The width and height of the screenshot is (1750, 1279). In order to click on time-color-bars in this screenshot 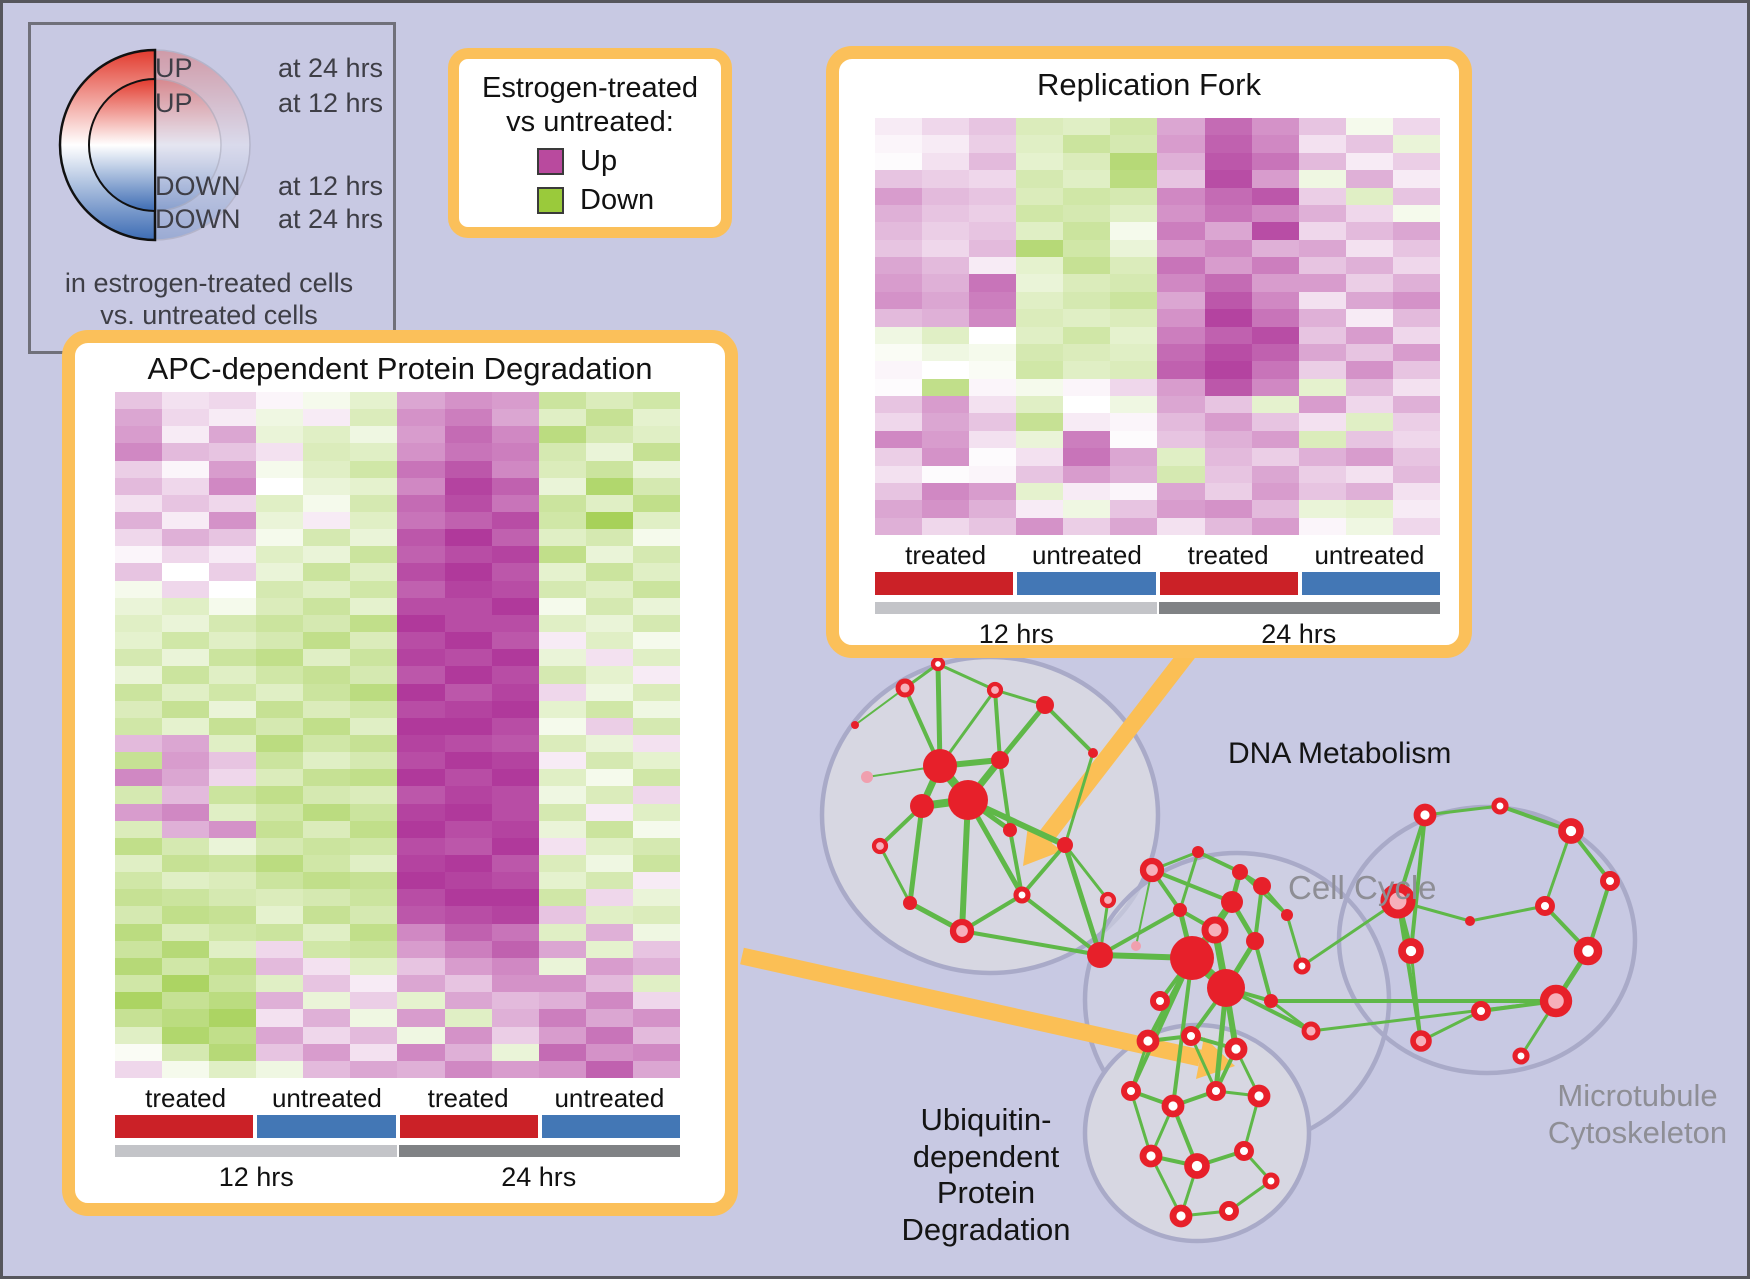, I will do `click(397, 1151)`.